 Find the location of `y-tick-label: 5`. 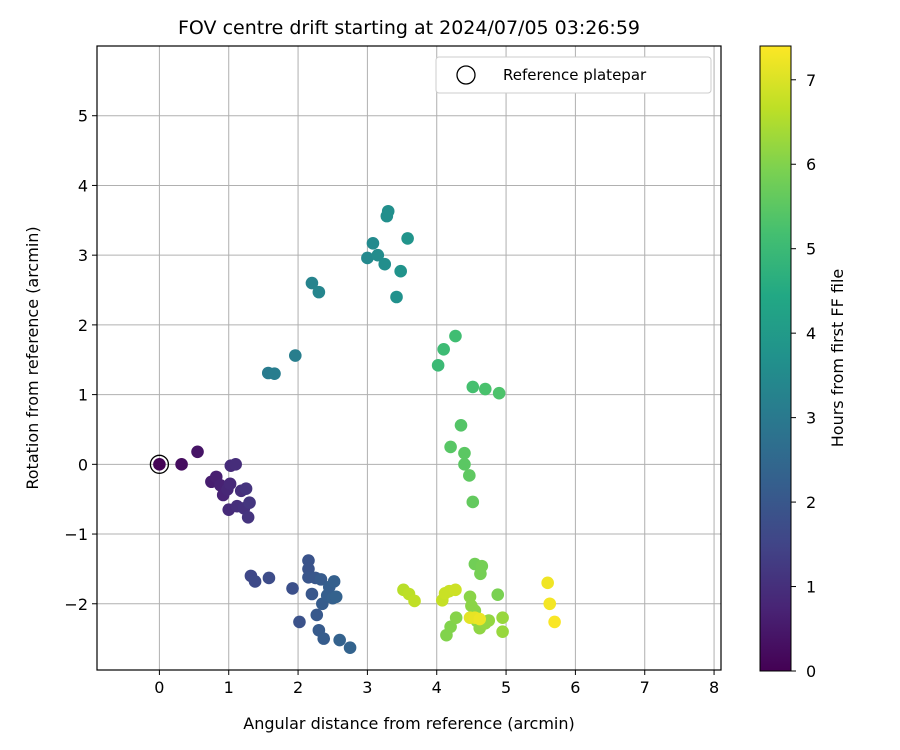

y-tick-label: 5 is located at coordinates (83, 116).